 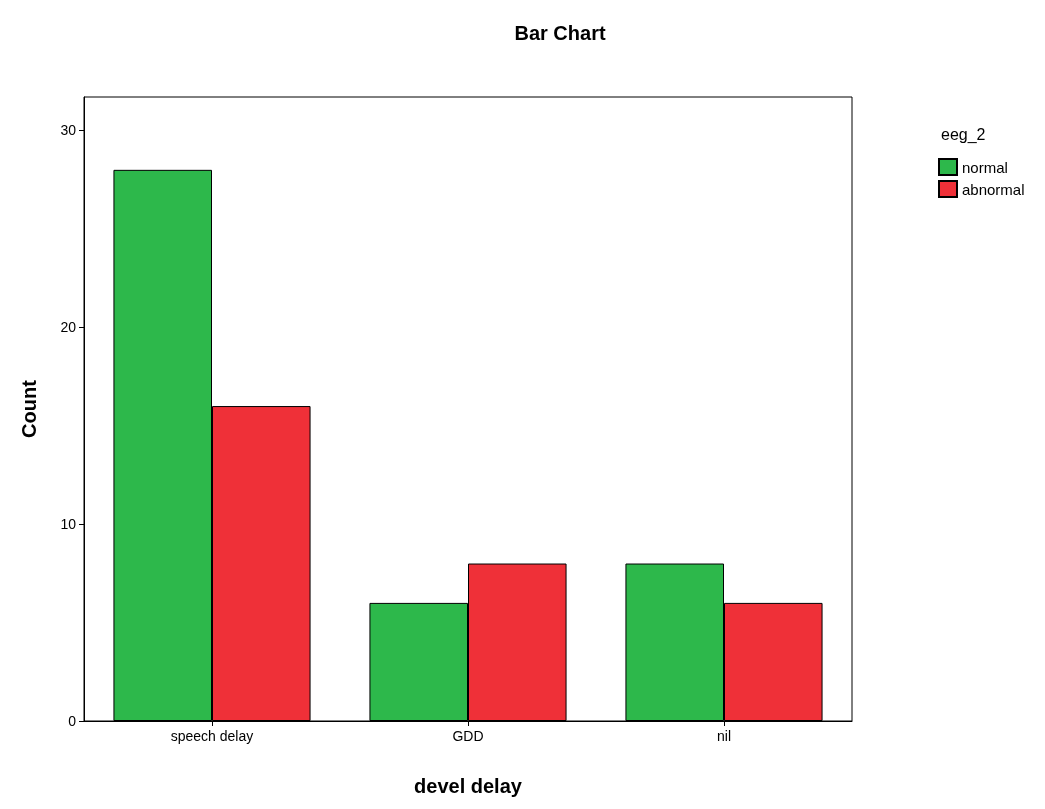 I want to click on y-tick-label: 30, so click(x=68, y=130).